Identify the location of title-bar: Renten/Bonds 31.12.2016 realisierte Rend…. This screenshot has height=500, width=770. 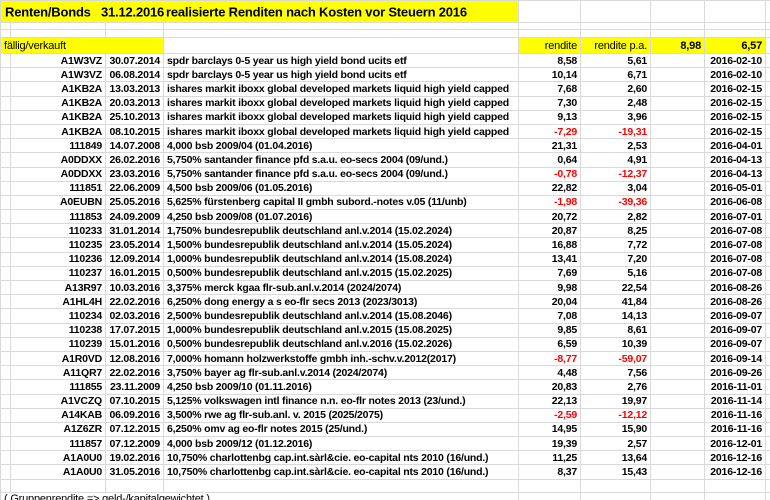
(259, 11).